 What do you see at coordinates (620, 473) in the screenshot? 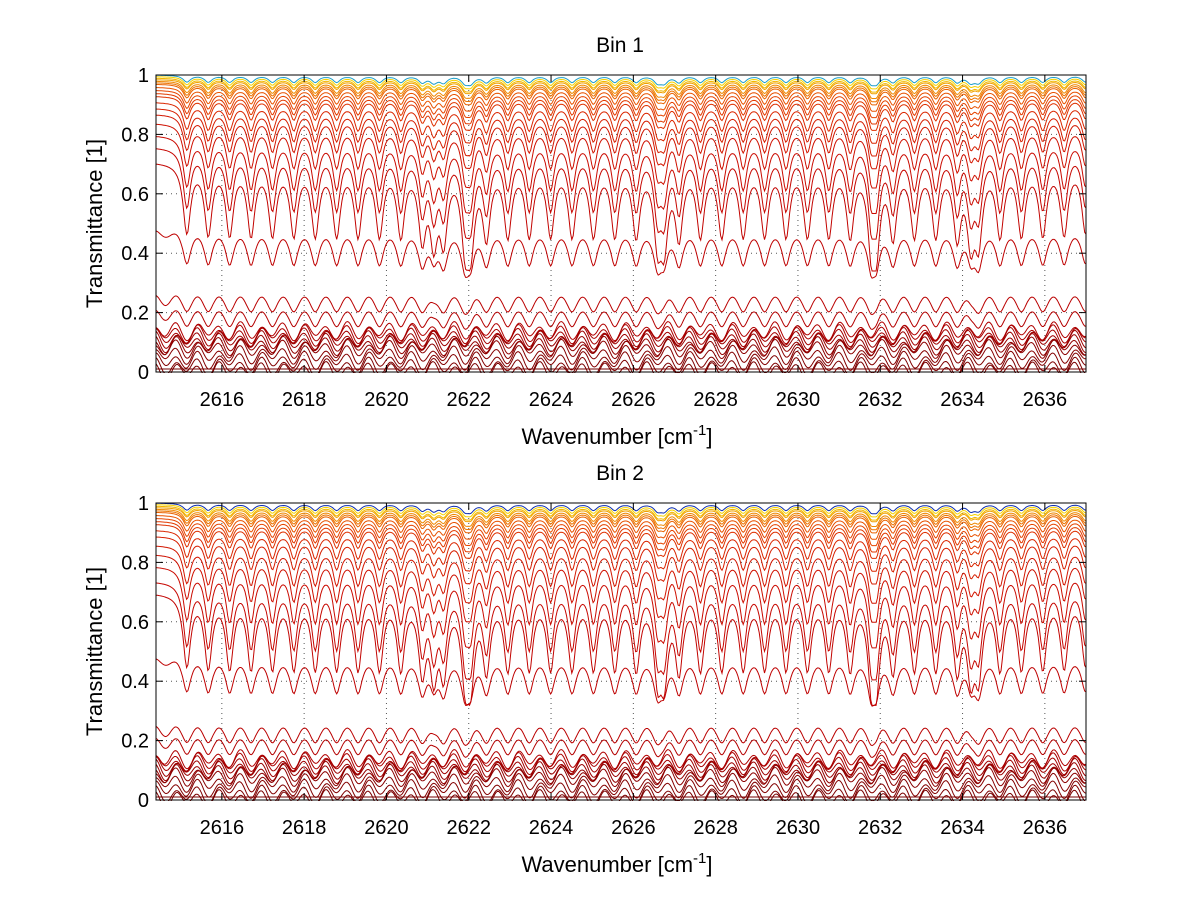
I see `chart-title: Bin 2` at bounding box center [620, 473].